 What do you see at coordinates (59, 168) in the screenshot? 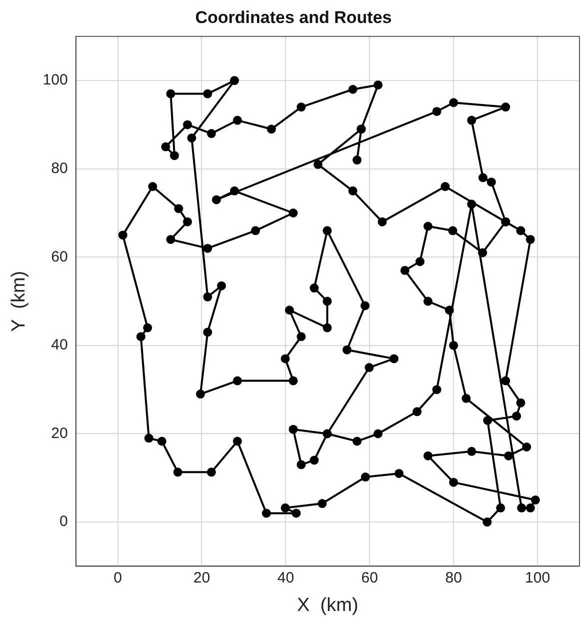
I see `y-tick-label: 80` at bounding box center [59, 168].